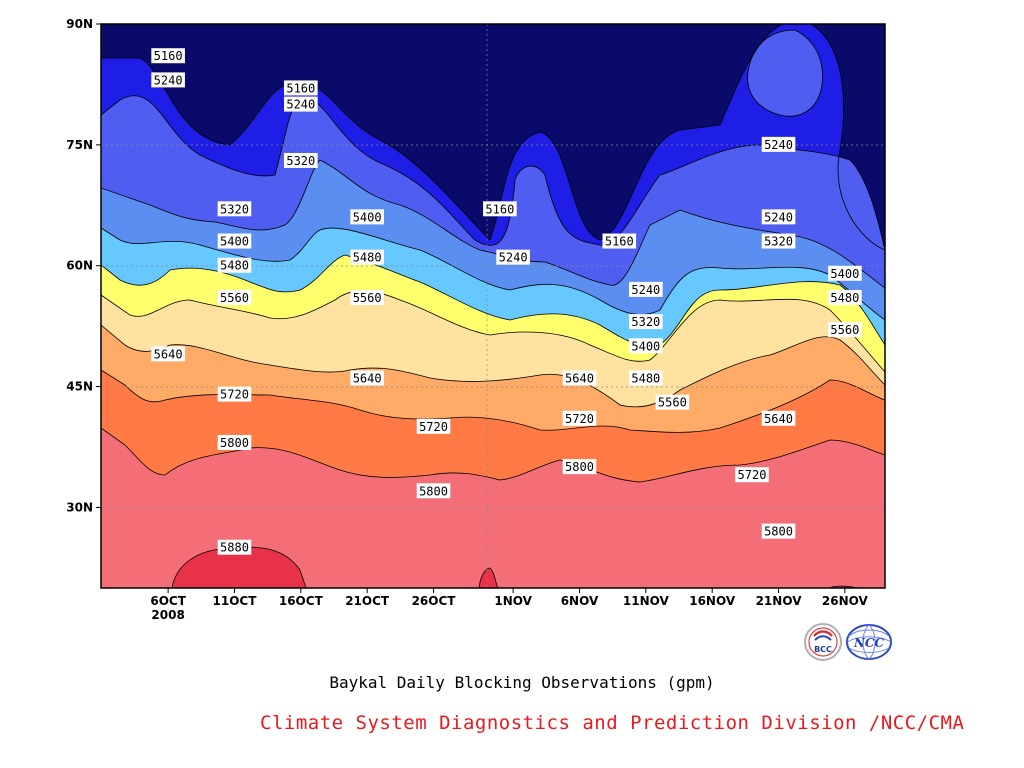 This screenshot has height=768, width=1024. I want to click on contour-line-polar-low, so click(785, 73).